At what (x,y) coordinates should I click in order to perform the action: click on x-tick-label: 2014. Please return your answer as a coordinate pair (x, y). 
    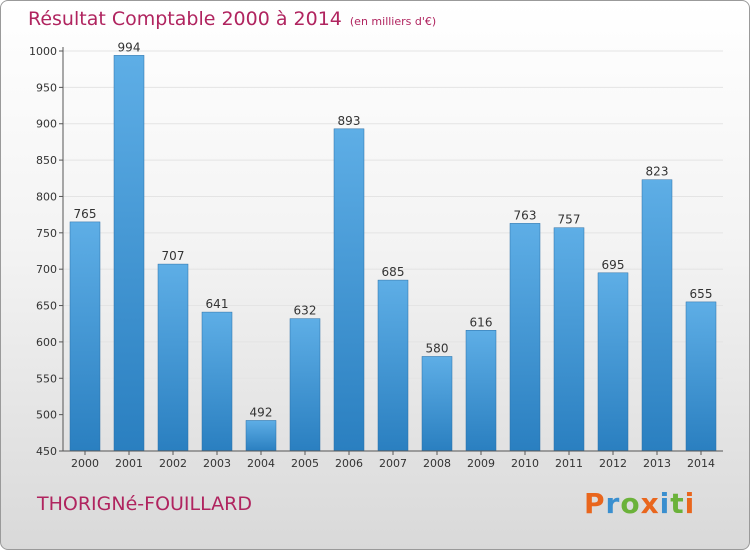
    Looking at the image, I should click on (701, 463).